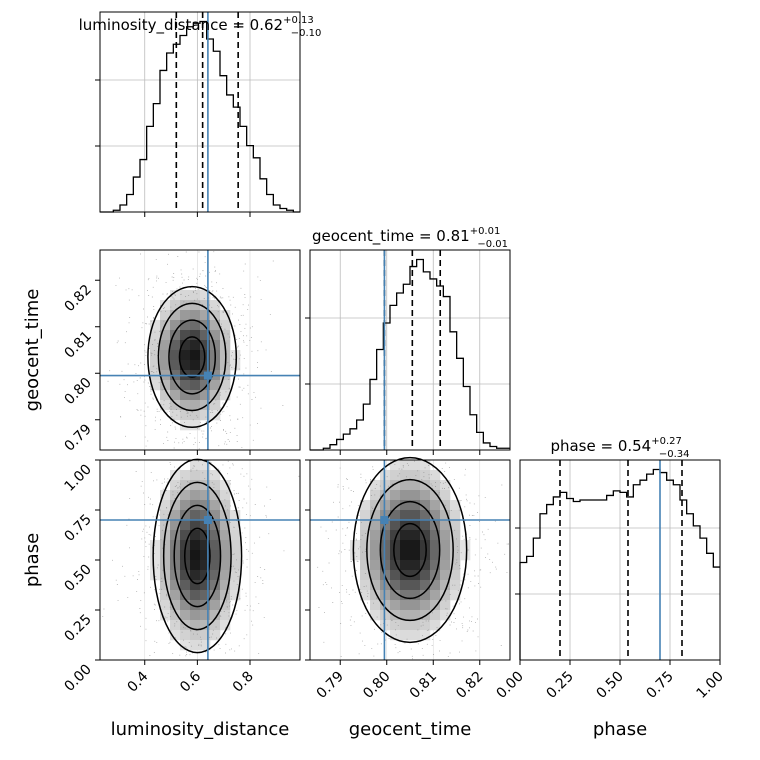 This screenshot has width=760, height=760. I want to click on title-phase-name: phase, so click(572, 446).